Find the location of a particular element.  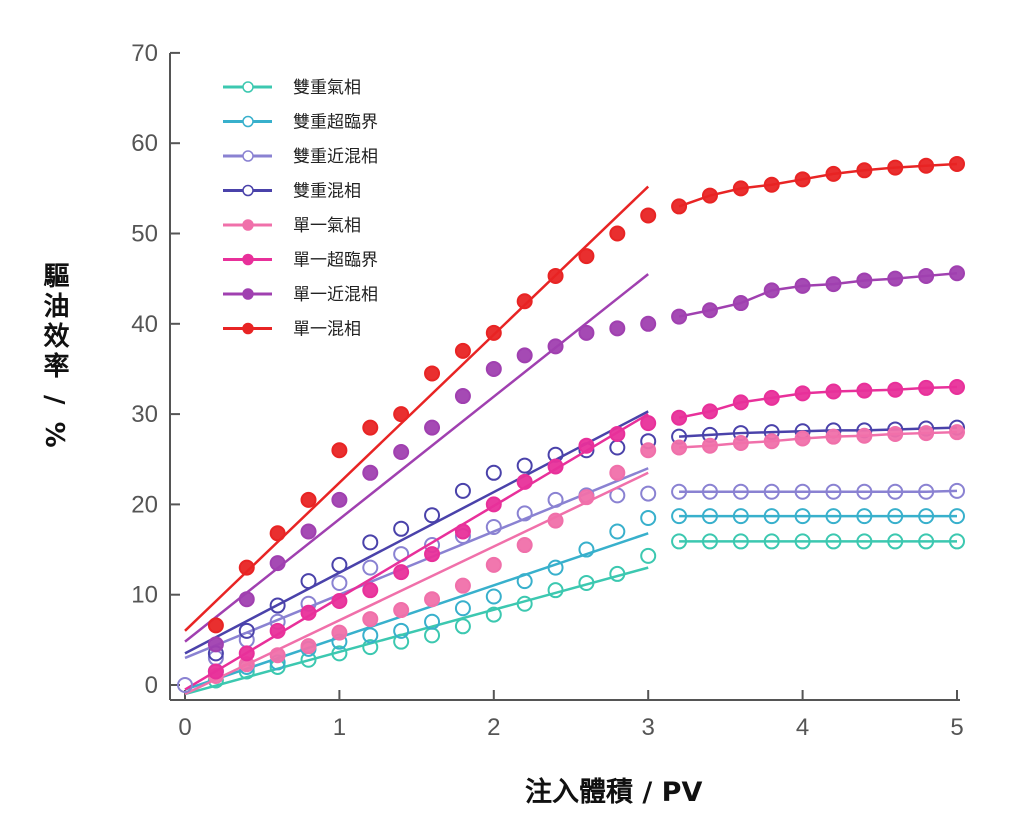

y-tick-label: 50 is located at coordinates (144, 234).